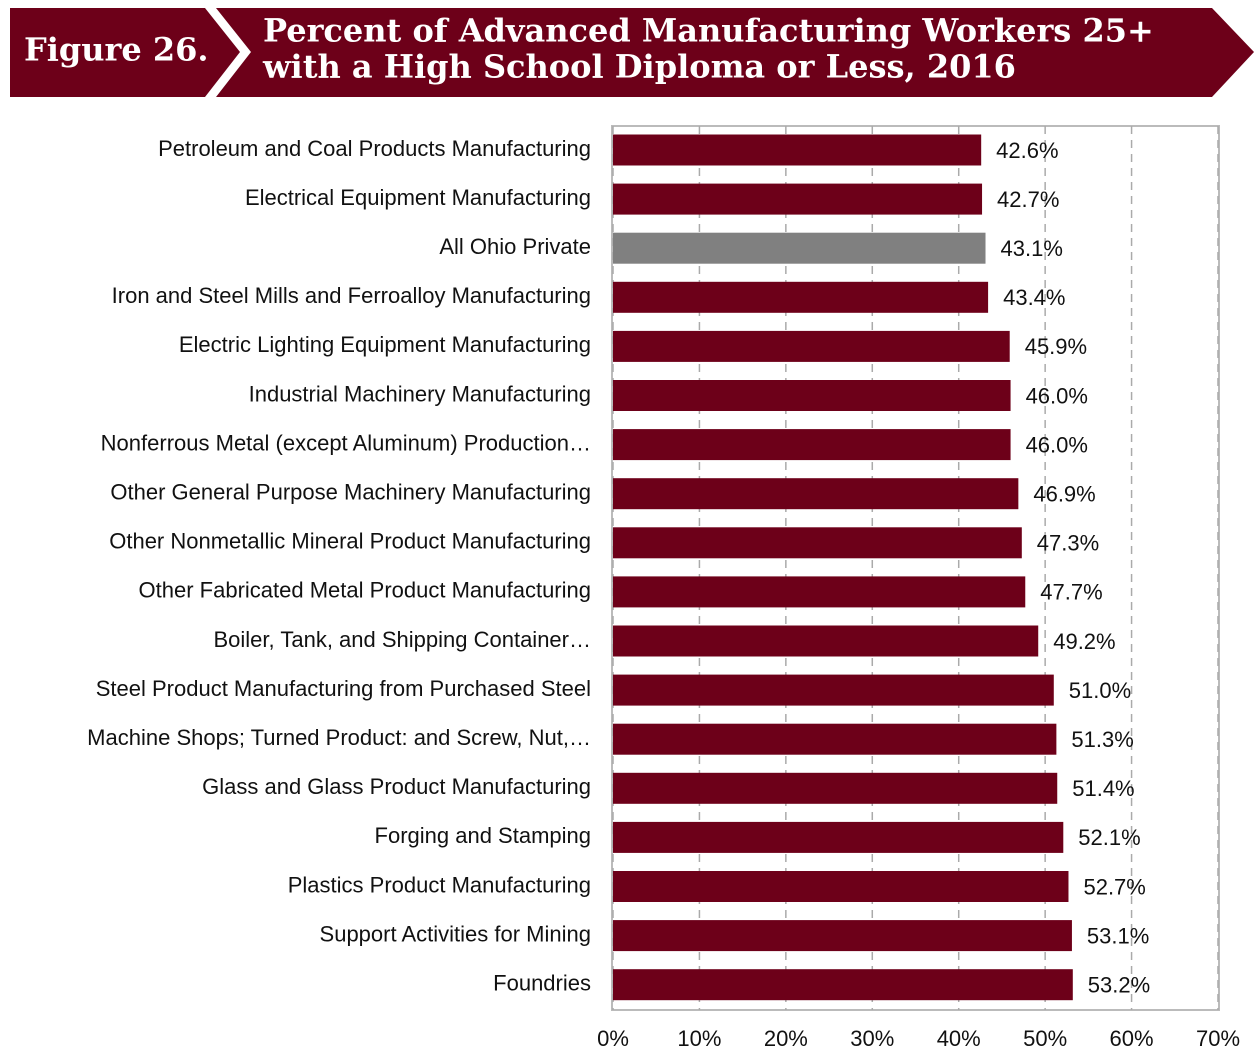 The image size is (1256, 1053). I want to click on figure-label: Figure 26., so click(116, 50).